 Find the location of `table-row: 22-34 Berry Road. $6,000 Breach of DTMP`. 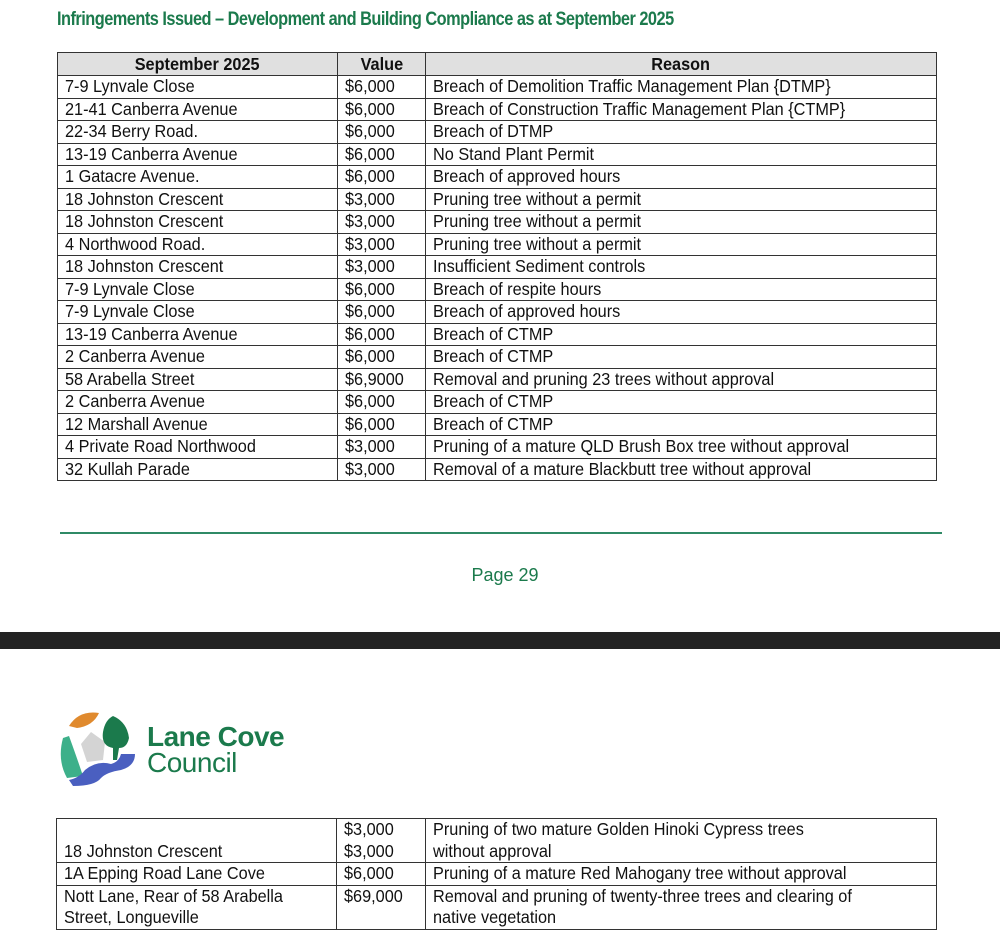

table-row: 22-34 Berry Road. $6,000 Breach of DTMP is located at coordinates (496, 132).